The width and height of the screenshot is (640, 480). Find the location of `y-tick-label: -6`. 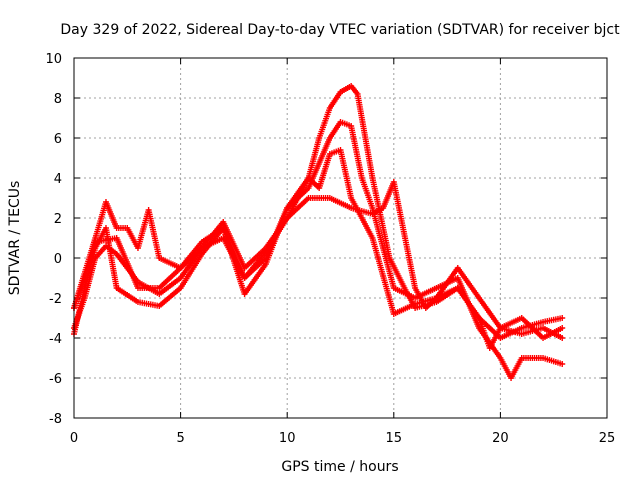

y-tick-label: -6 is located at coordinates (55, 379).